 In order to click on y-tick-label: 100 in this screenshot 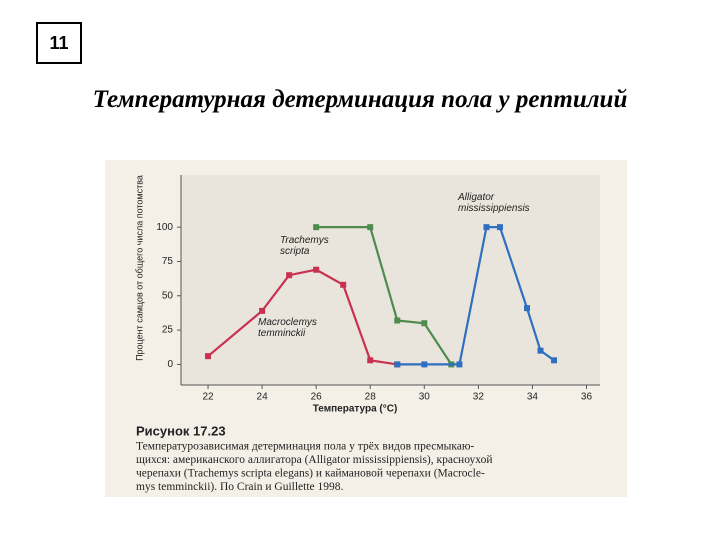, I will do `click(164, 227)`.